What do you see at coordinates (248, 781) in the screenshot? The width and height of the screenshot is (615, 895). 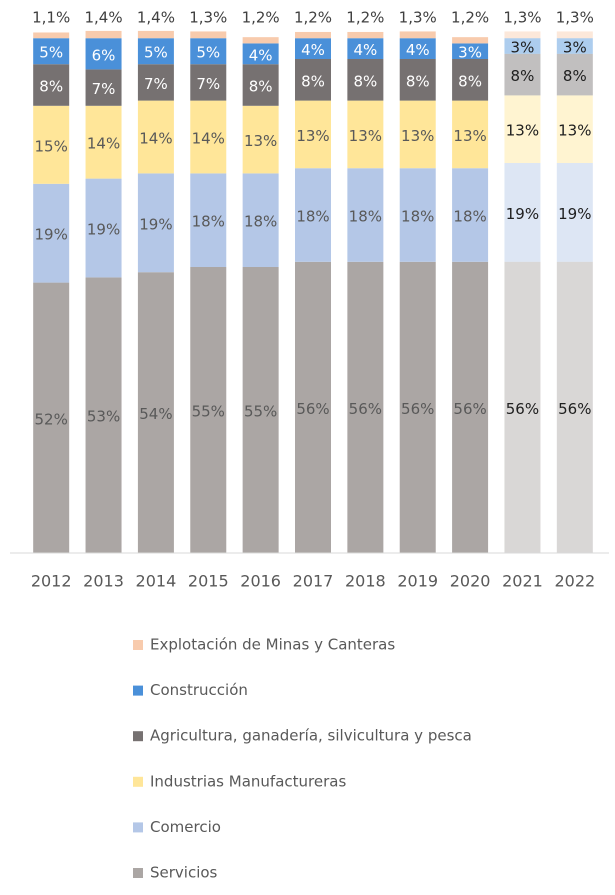 I see `legend-label: Industrias Manufactureras` at bounding box center [248, 781].